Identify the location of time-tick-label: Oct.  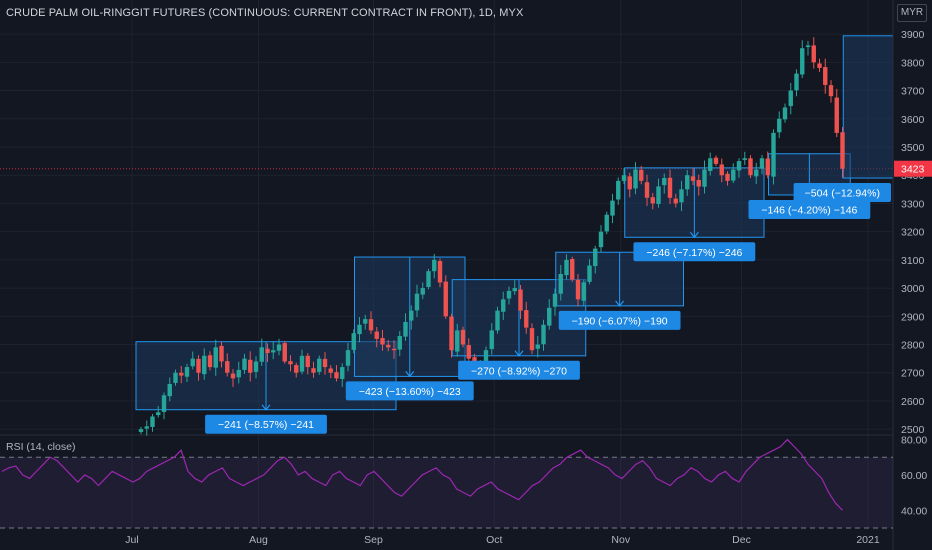
(494, 540).